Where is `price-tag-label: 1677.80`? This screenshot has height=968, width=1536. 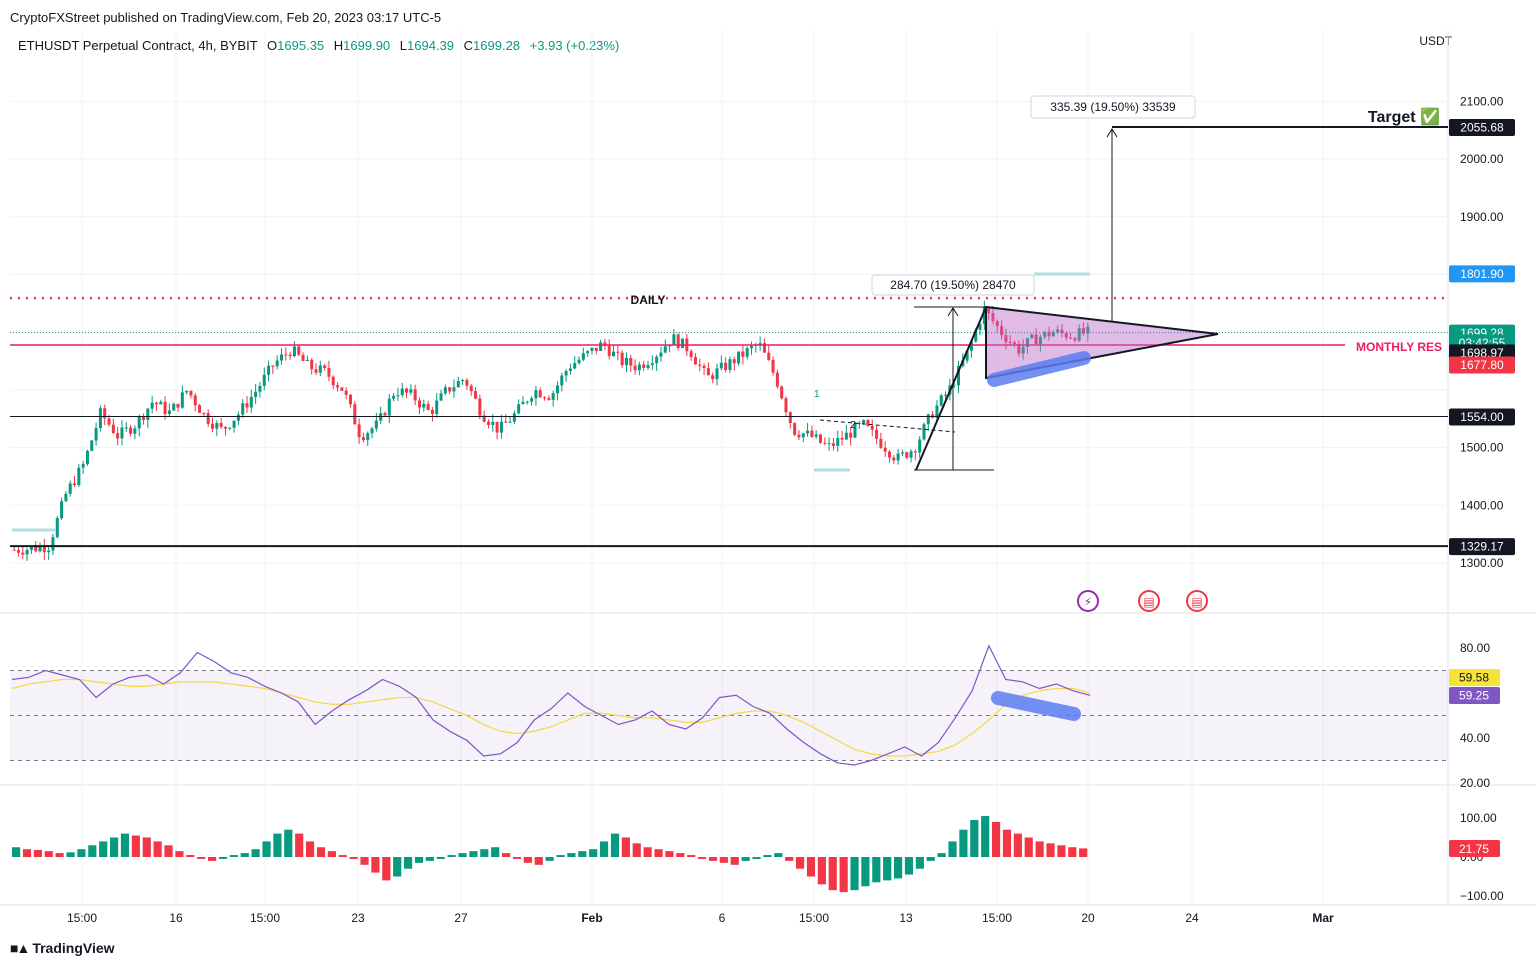 price-tag-label: 1677.80 is located at coordinates (1482, 365).